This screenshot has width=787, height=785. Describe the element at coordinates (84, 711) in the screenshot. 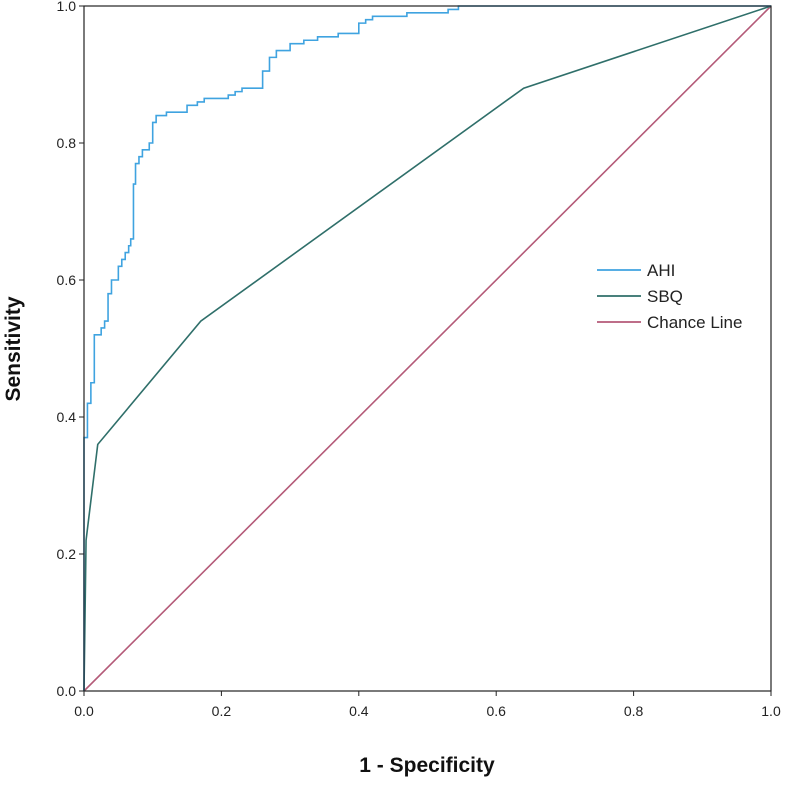

I see `x-tick-label: 0.0` at that location.